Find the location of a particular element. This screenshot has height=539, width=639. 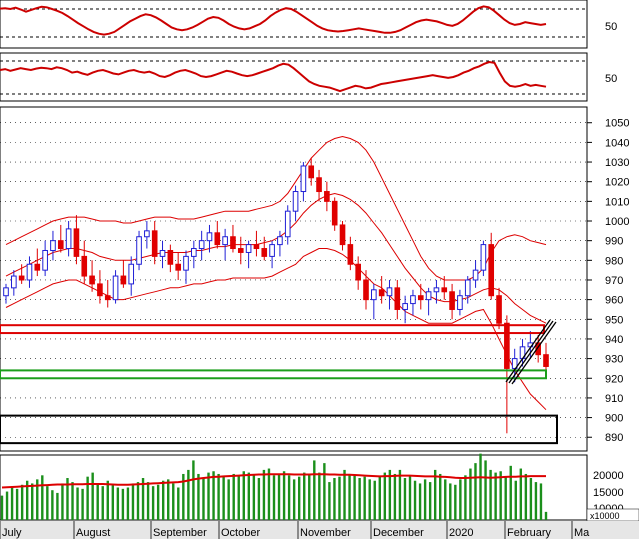

price-tick-label: 1050 is located at coordinates (617, 124).